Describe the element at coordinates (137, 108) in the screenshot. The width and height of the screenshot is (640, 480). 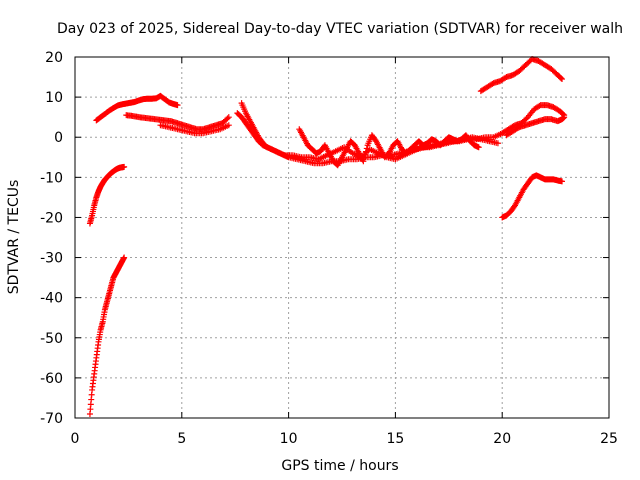
I see `series-upper-left-arc` at that location.